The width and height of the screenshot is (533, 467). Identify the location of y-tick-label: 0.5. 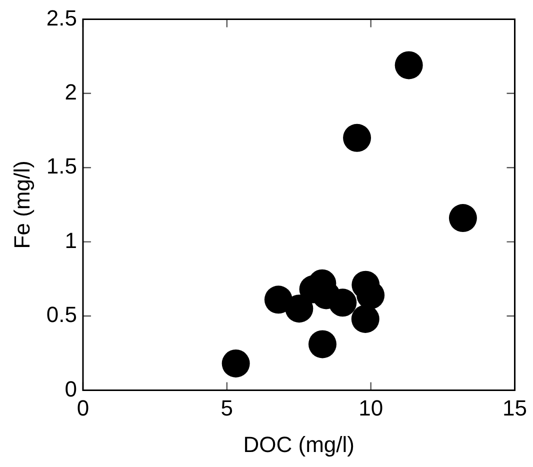
(61, 315).